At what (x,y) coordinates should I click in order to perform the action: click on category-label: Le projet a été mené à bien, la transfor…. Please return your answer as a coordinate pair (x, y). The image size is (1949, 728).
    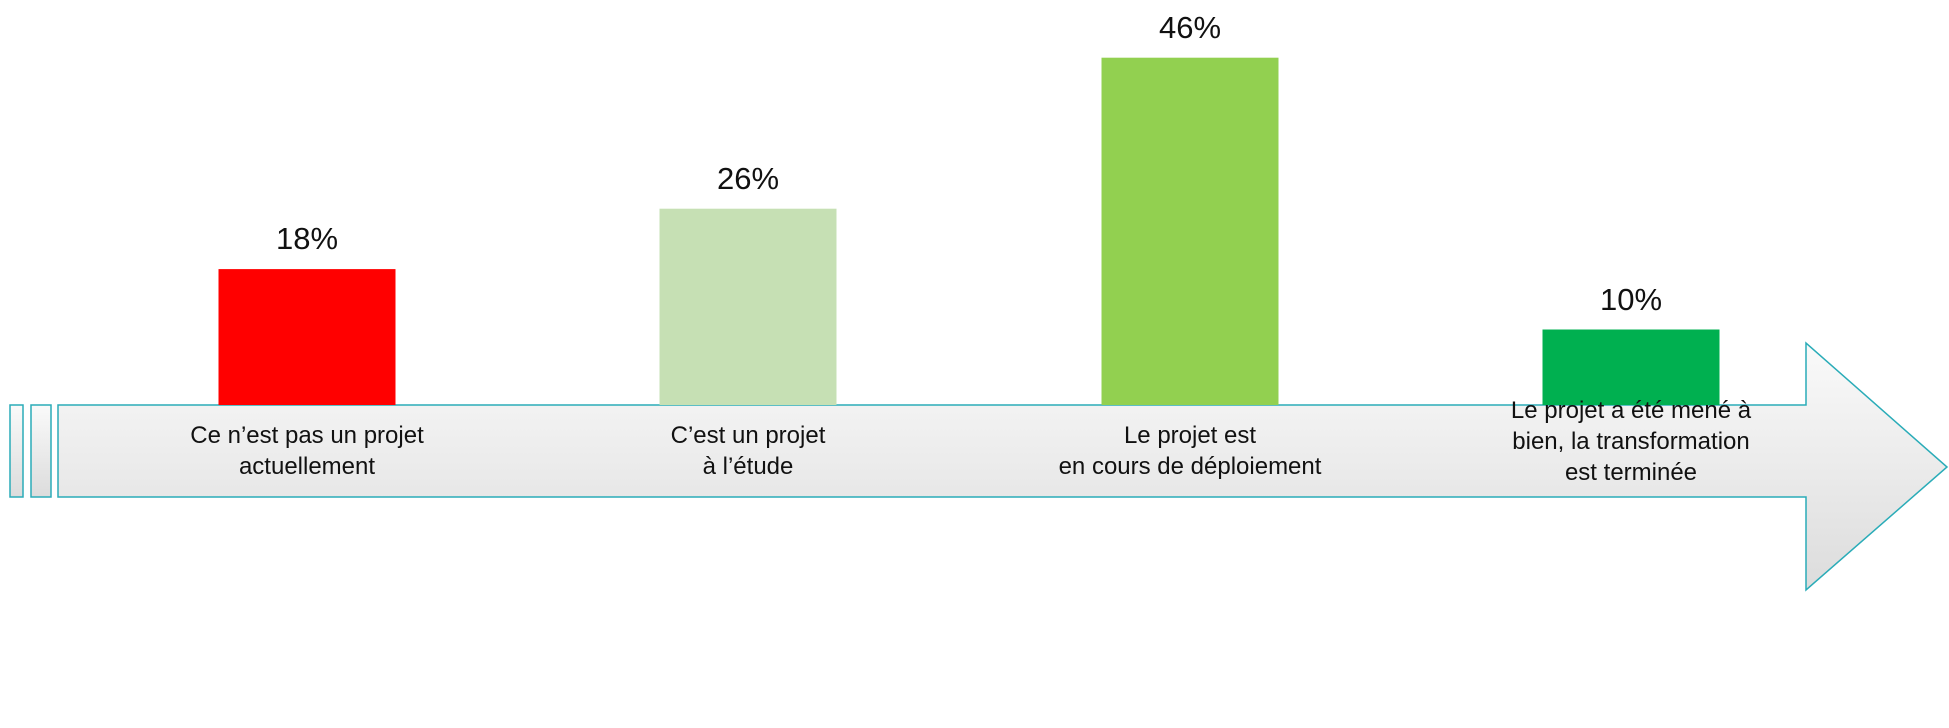
    Looking at the image, I should click on (1631, 441).